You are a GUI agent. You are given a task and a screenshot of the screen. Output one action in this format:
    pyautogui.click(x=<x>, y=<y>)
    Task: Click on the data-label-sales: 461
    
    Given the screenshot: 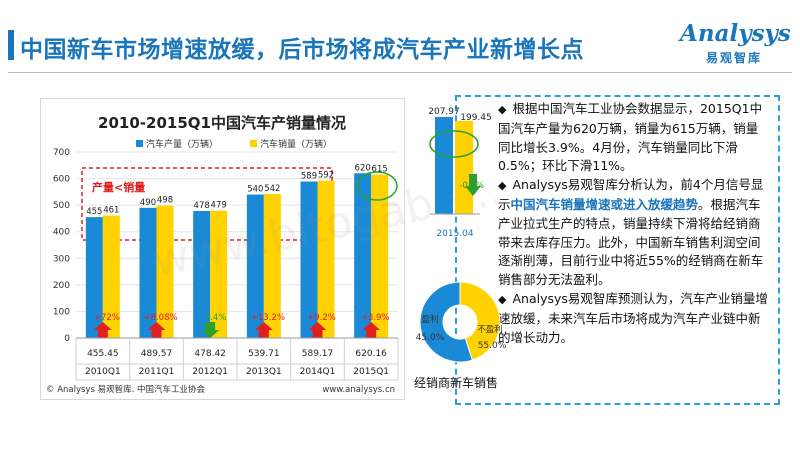 What is the action you would take?
    pyautogui.click(x=111, y=211)
    